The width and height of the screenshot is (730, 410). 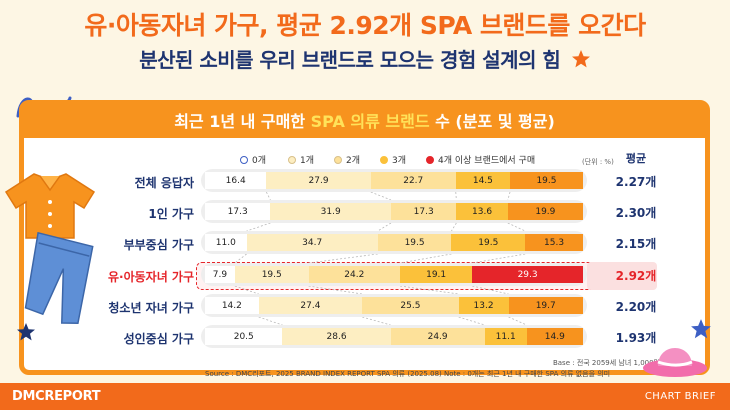 I want to click on bar-segment: 19.7, so click(x=545, y=305).